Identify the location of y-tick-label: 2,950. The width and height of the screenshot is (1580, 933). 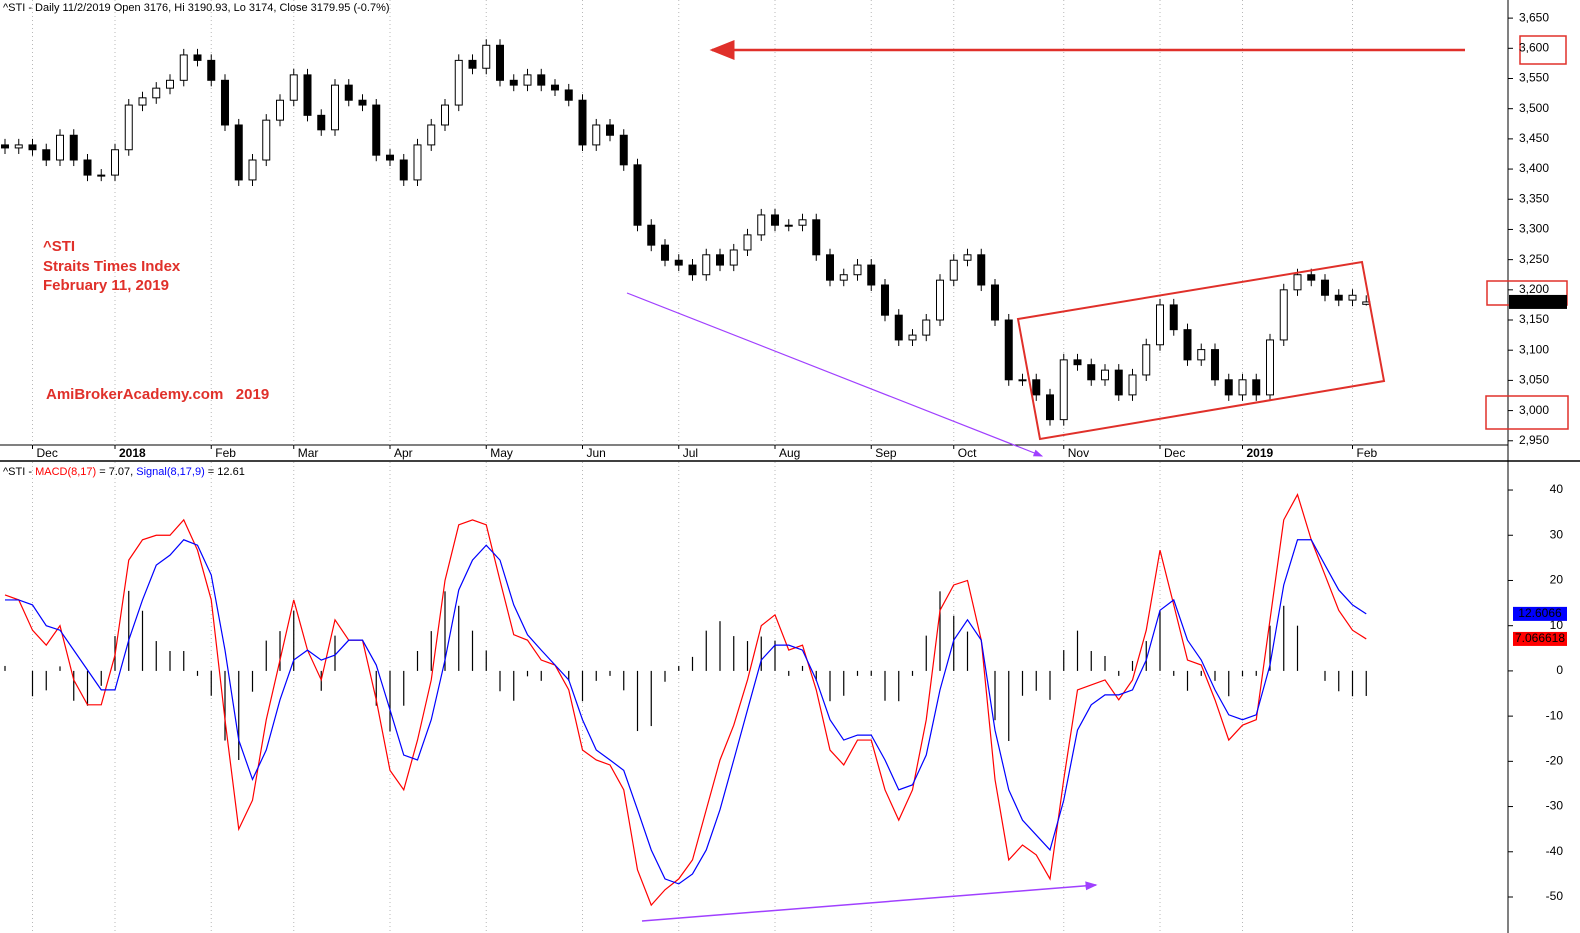
(1534, 440).